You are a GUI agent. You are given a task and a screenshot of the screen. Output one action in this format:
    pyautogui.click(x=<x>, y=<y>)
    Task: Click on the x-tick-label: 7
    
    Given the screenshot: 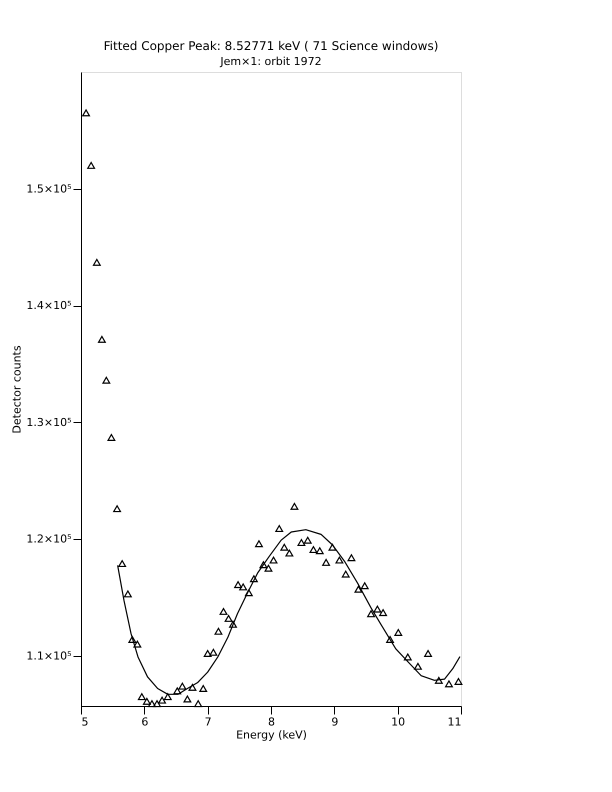 What is the action you would take?
    pyautogui.click(x=208, y=722)
    